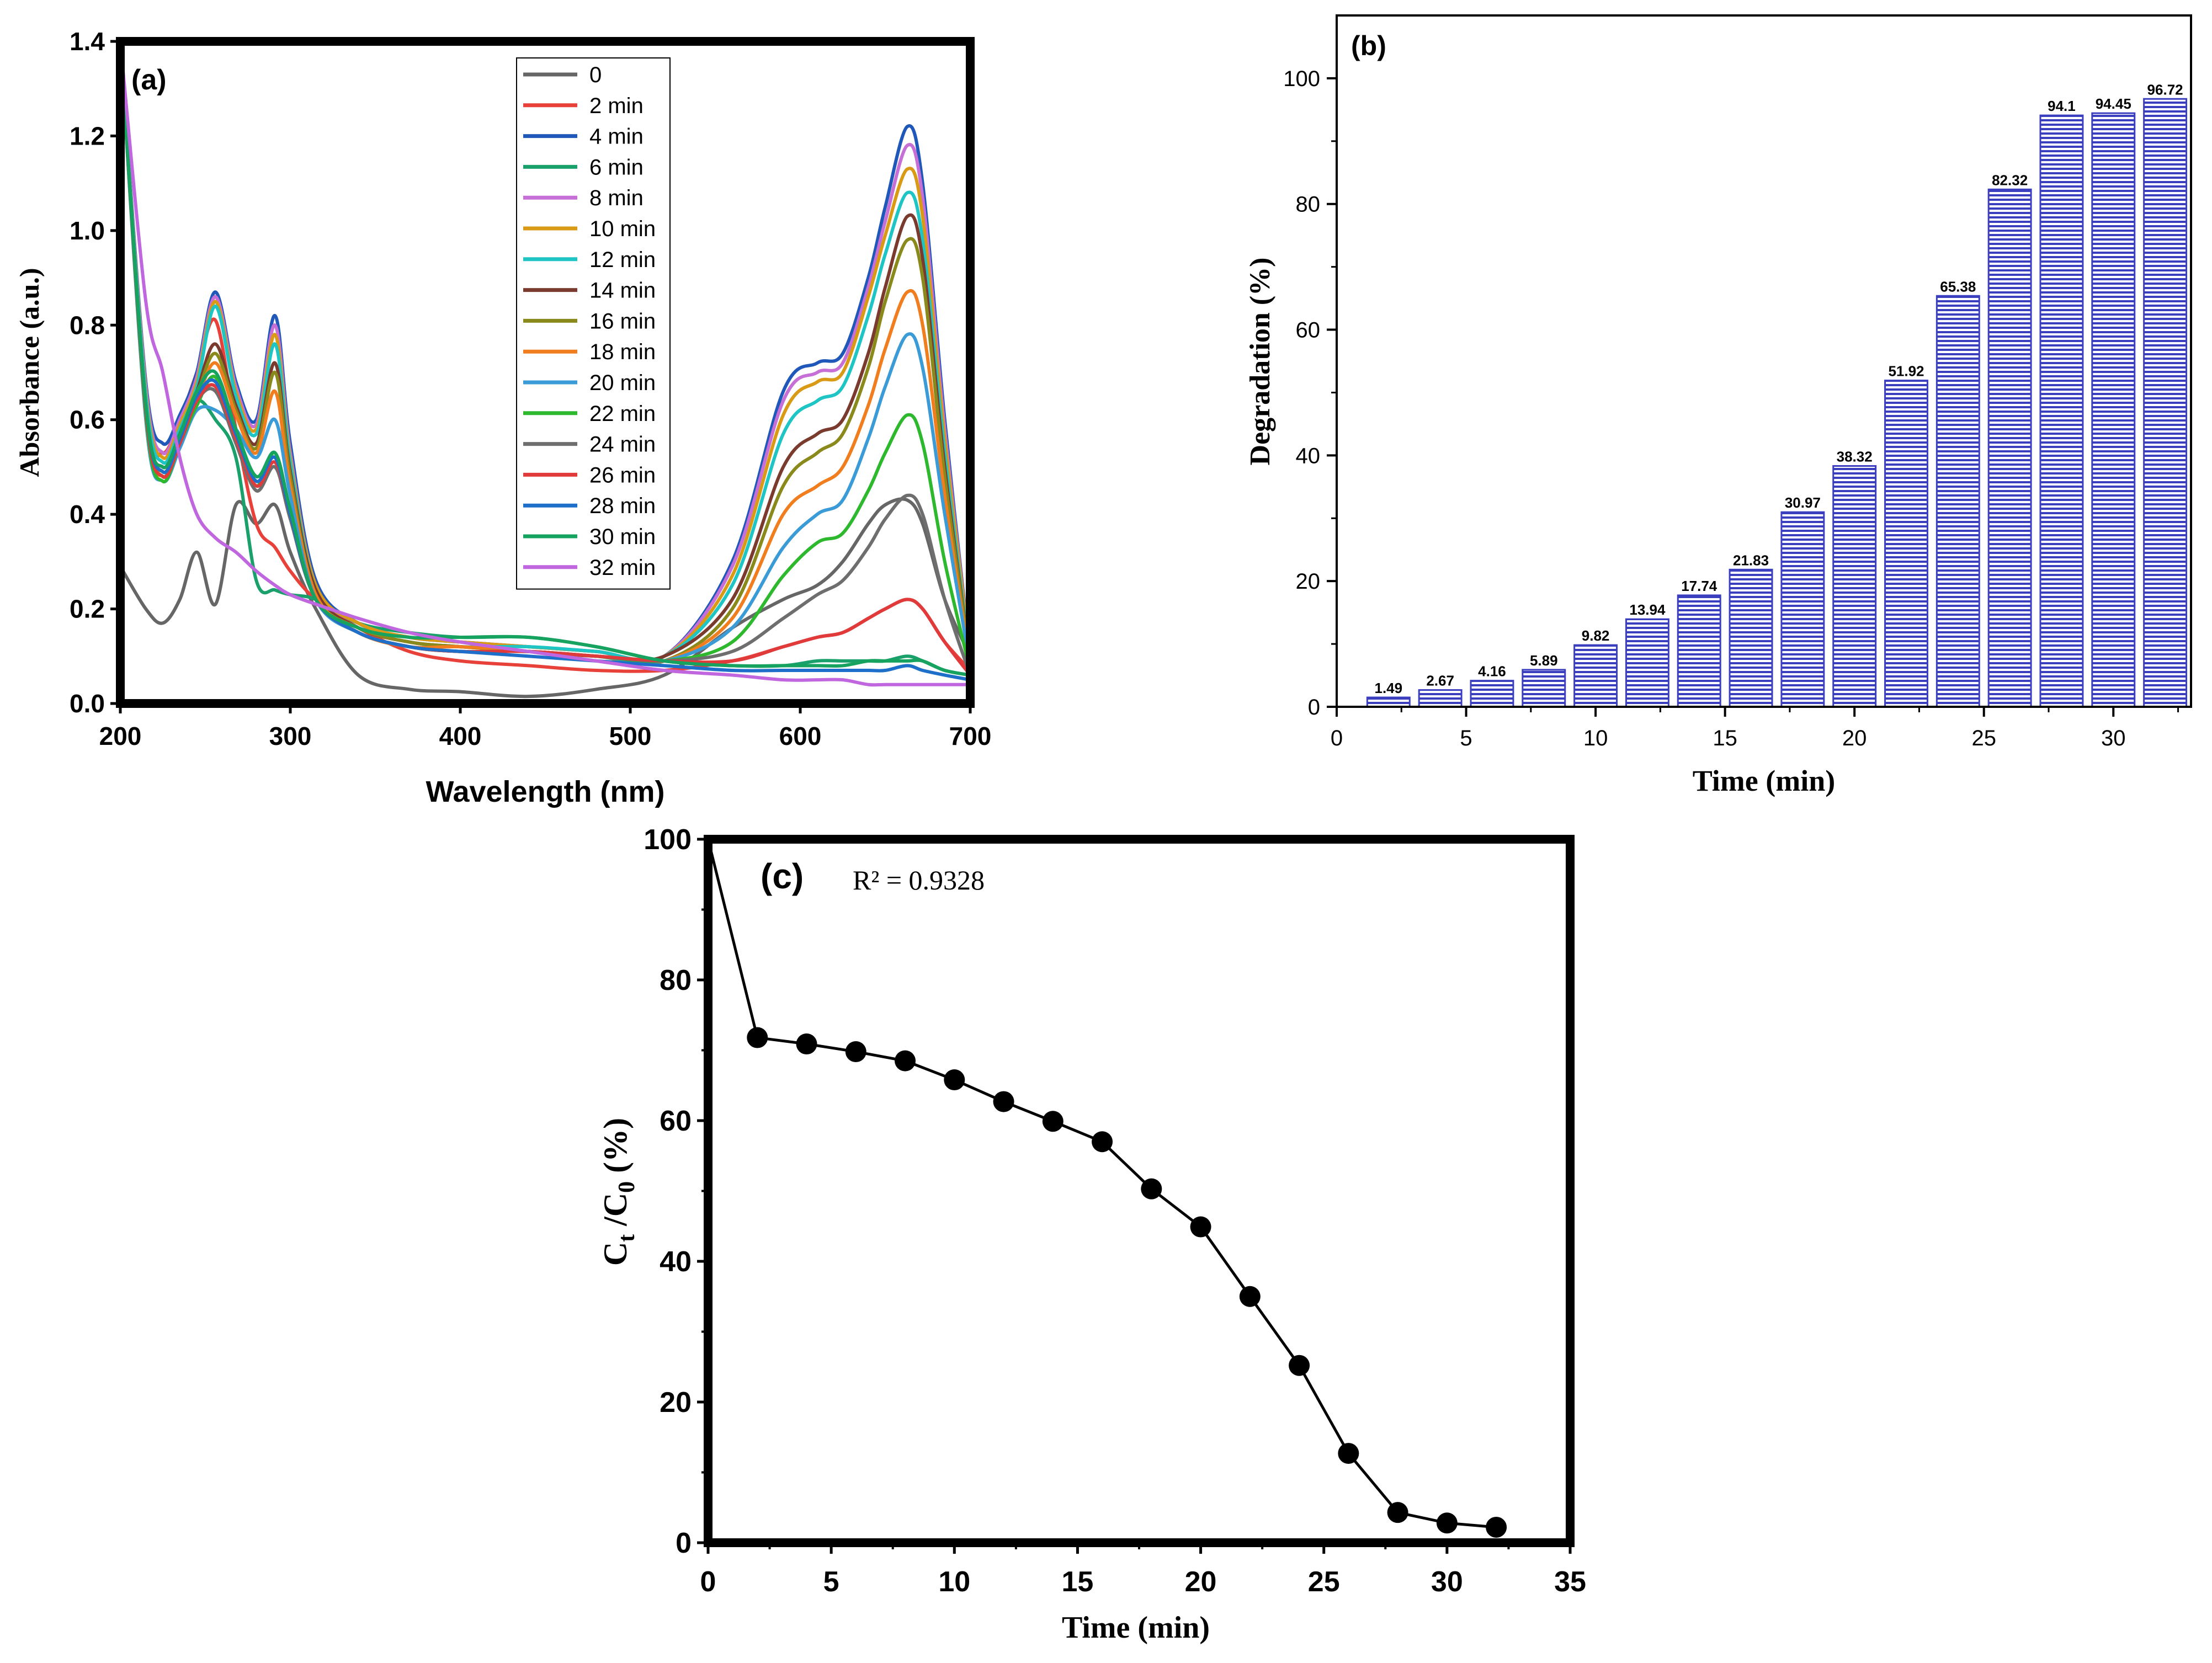  Describe the element at coordinates (676, 1403) in the screenshot. I see `c-ytick-label: 20` at that location.